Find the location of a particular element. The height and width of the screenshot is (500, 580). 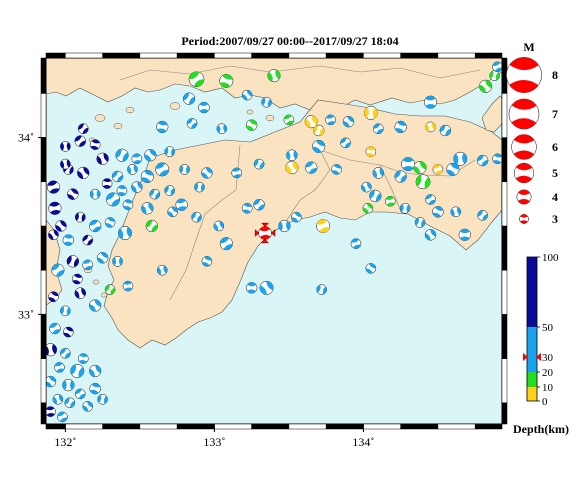

depth-tick-label: 100 is located at coordinates (550, 258).